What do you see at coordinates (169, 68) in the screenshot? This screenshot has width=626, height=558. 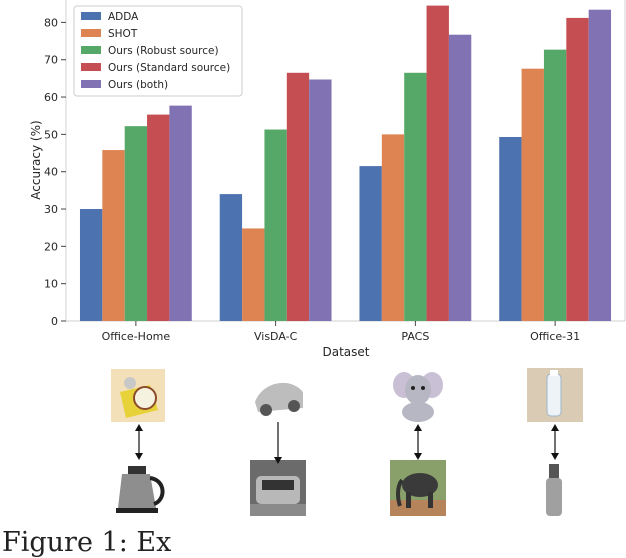 I see `legend-label: Ours (Standard source)` at bounding box center [169, 68].